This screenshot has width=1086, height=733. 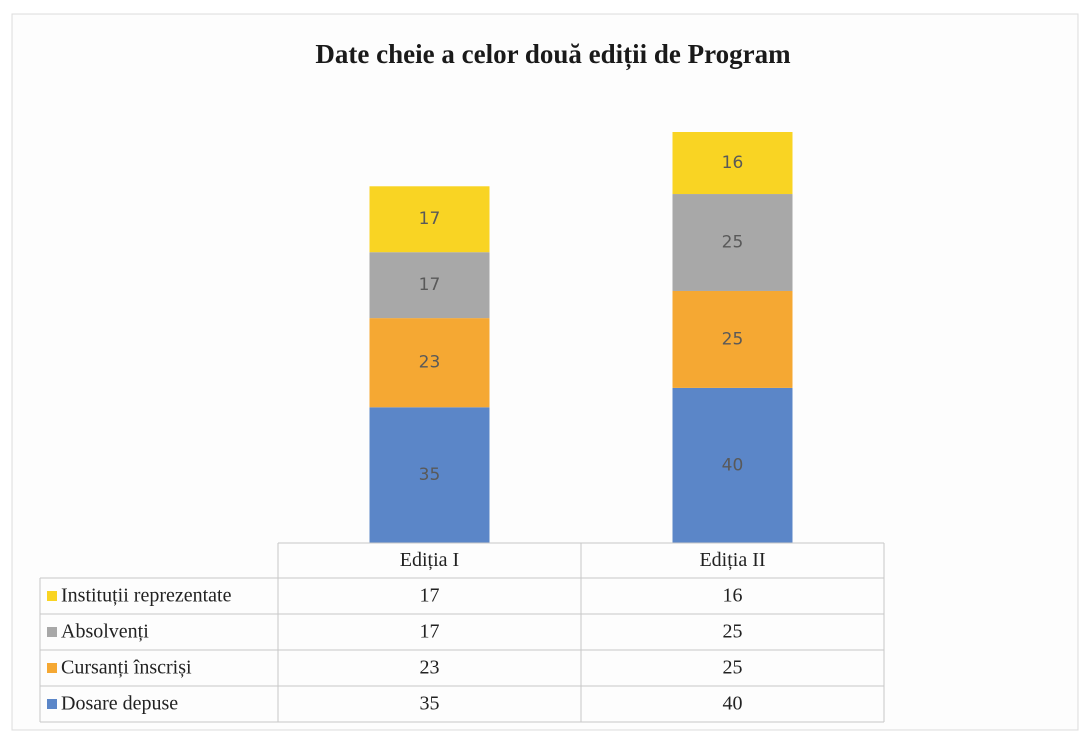 What do you see at coordinates (733, 596) in the screenshot?
I see `table-value: 16` at bounding box center [733, 596].